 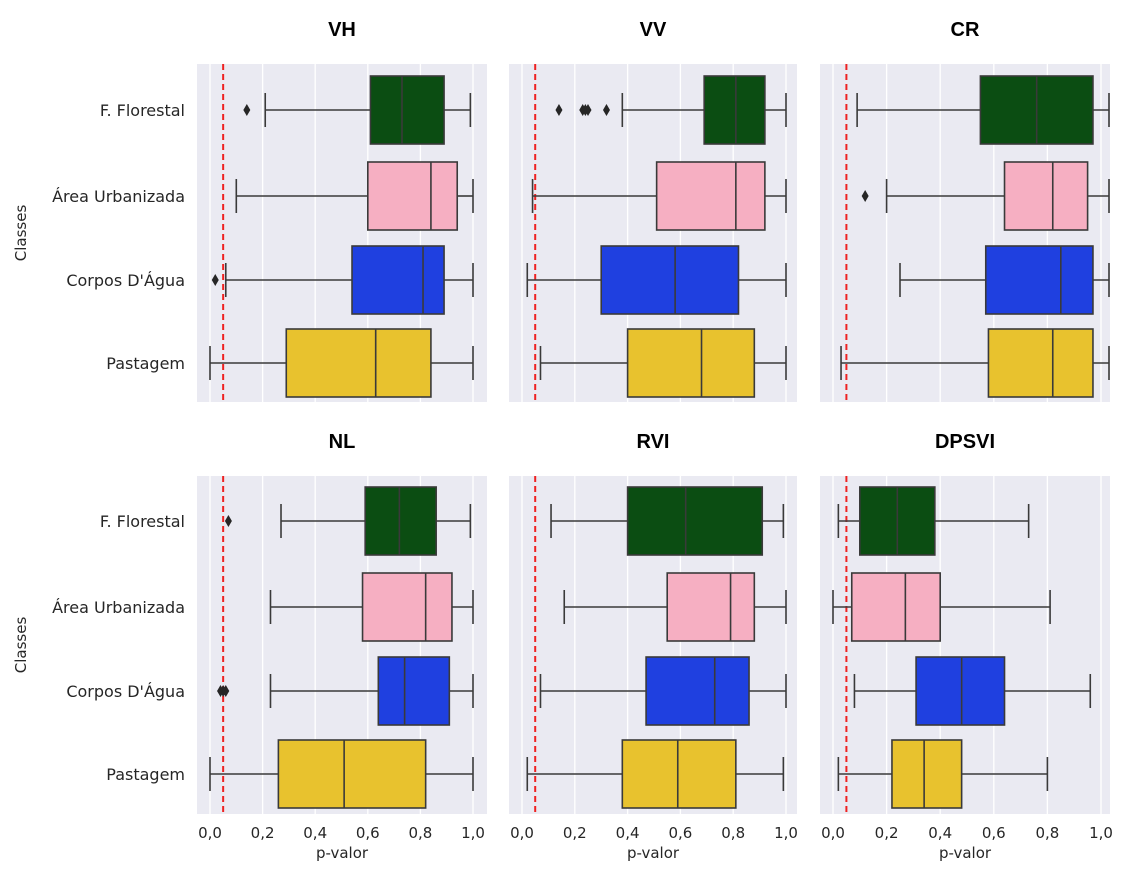 What do you see at coordinates (653, 442) in the screenshot?
I see `panel-title: RVI` at bounding box center [653, 442].